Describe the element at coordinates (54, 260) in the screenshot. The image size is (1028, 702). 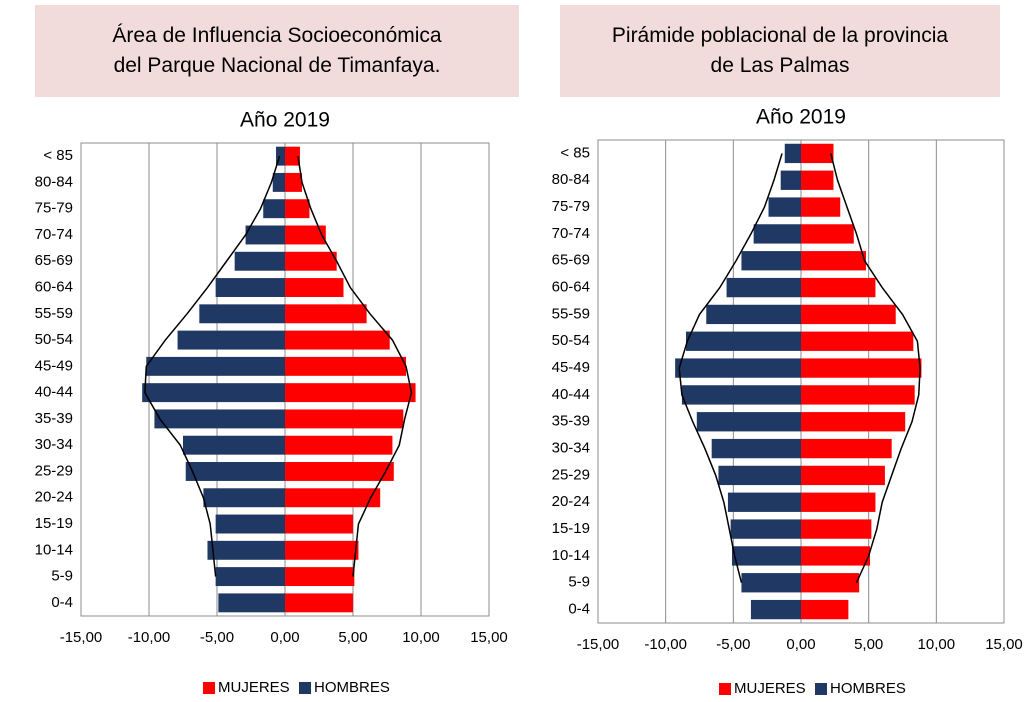
I see `y-tick-label: 65-69` at that location.